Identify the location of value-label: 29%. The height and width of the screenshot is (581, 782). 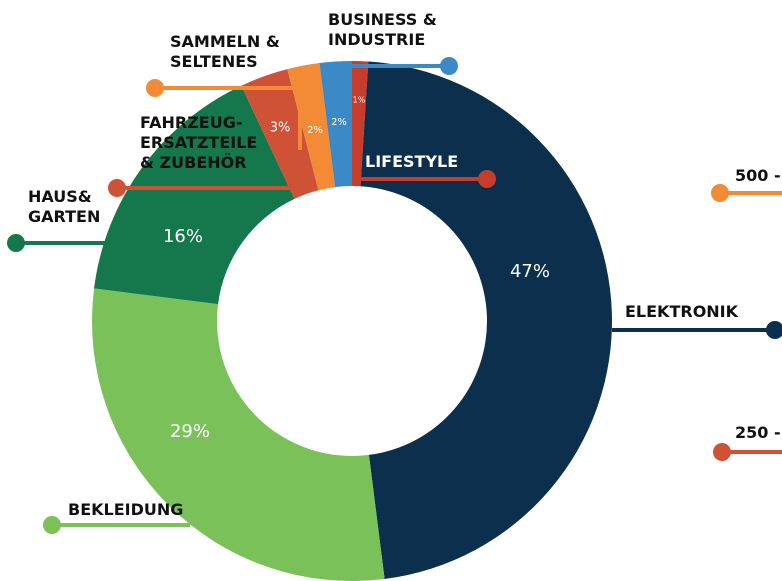
(190, 431).